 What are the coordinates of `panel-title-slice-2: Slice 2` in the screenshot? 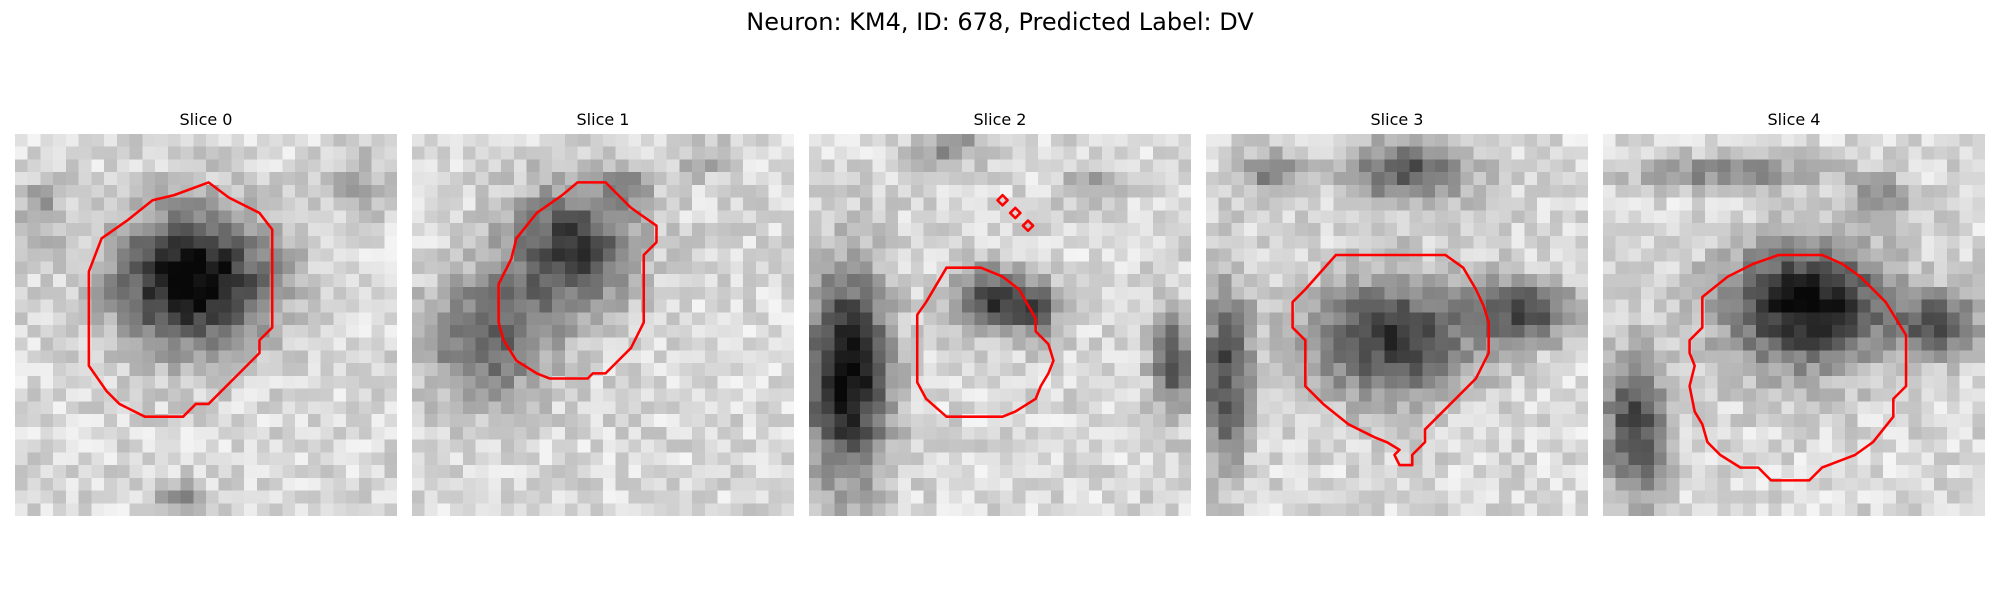 It's located at (1000, 120).